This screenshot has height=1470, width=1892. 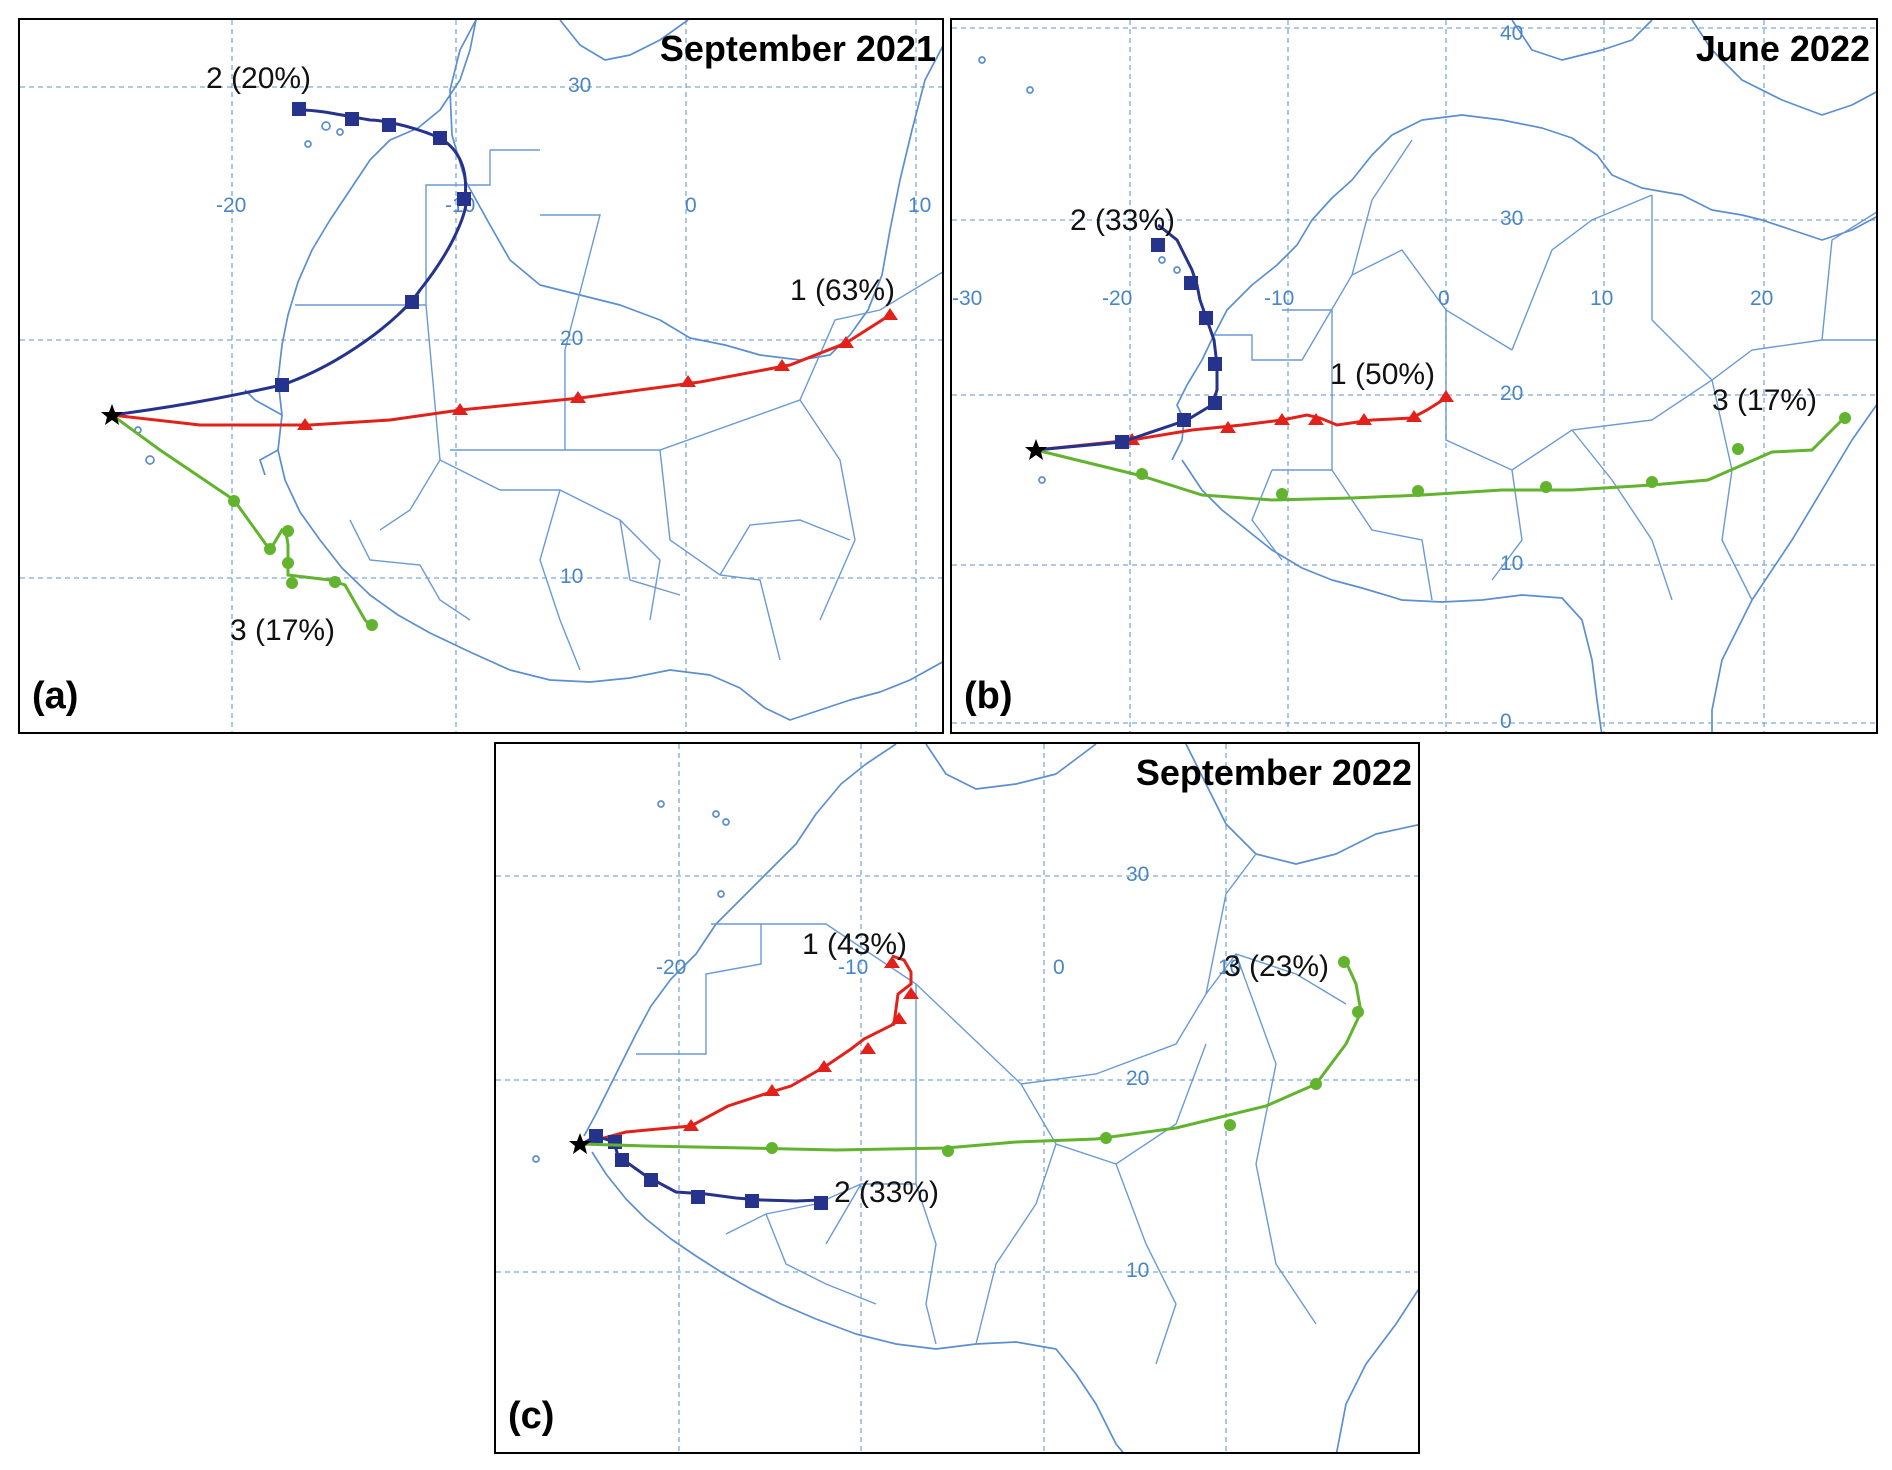 What do you see at coordinates (967, 298) in the screenshot?
I see `lon-label-m30: -30` at bounding box center [967, 298].